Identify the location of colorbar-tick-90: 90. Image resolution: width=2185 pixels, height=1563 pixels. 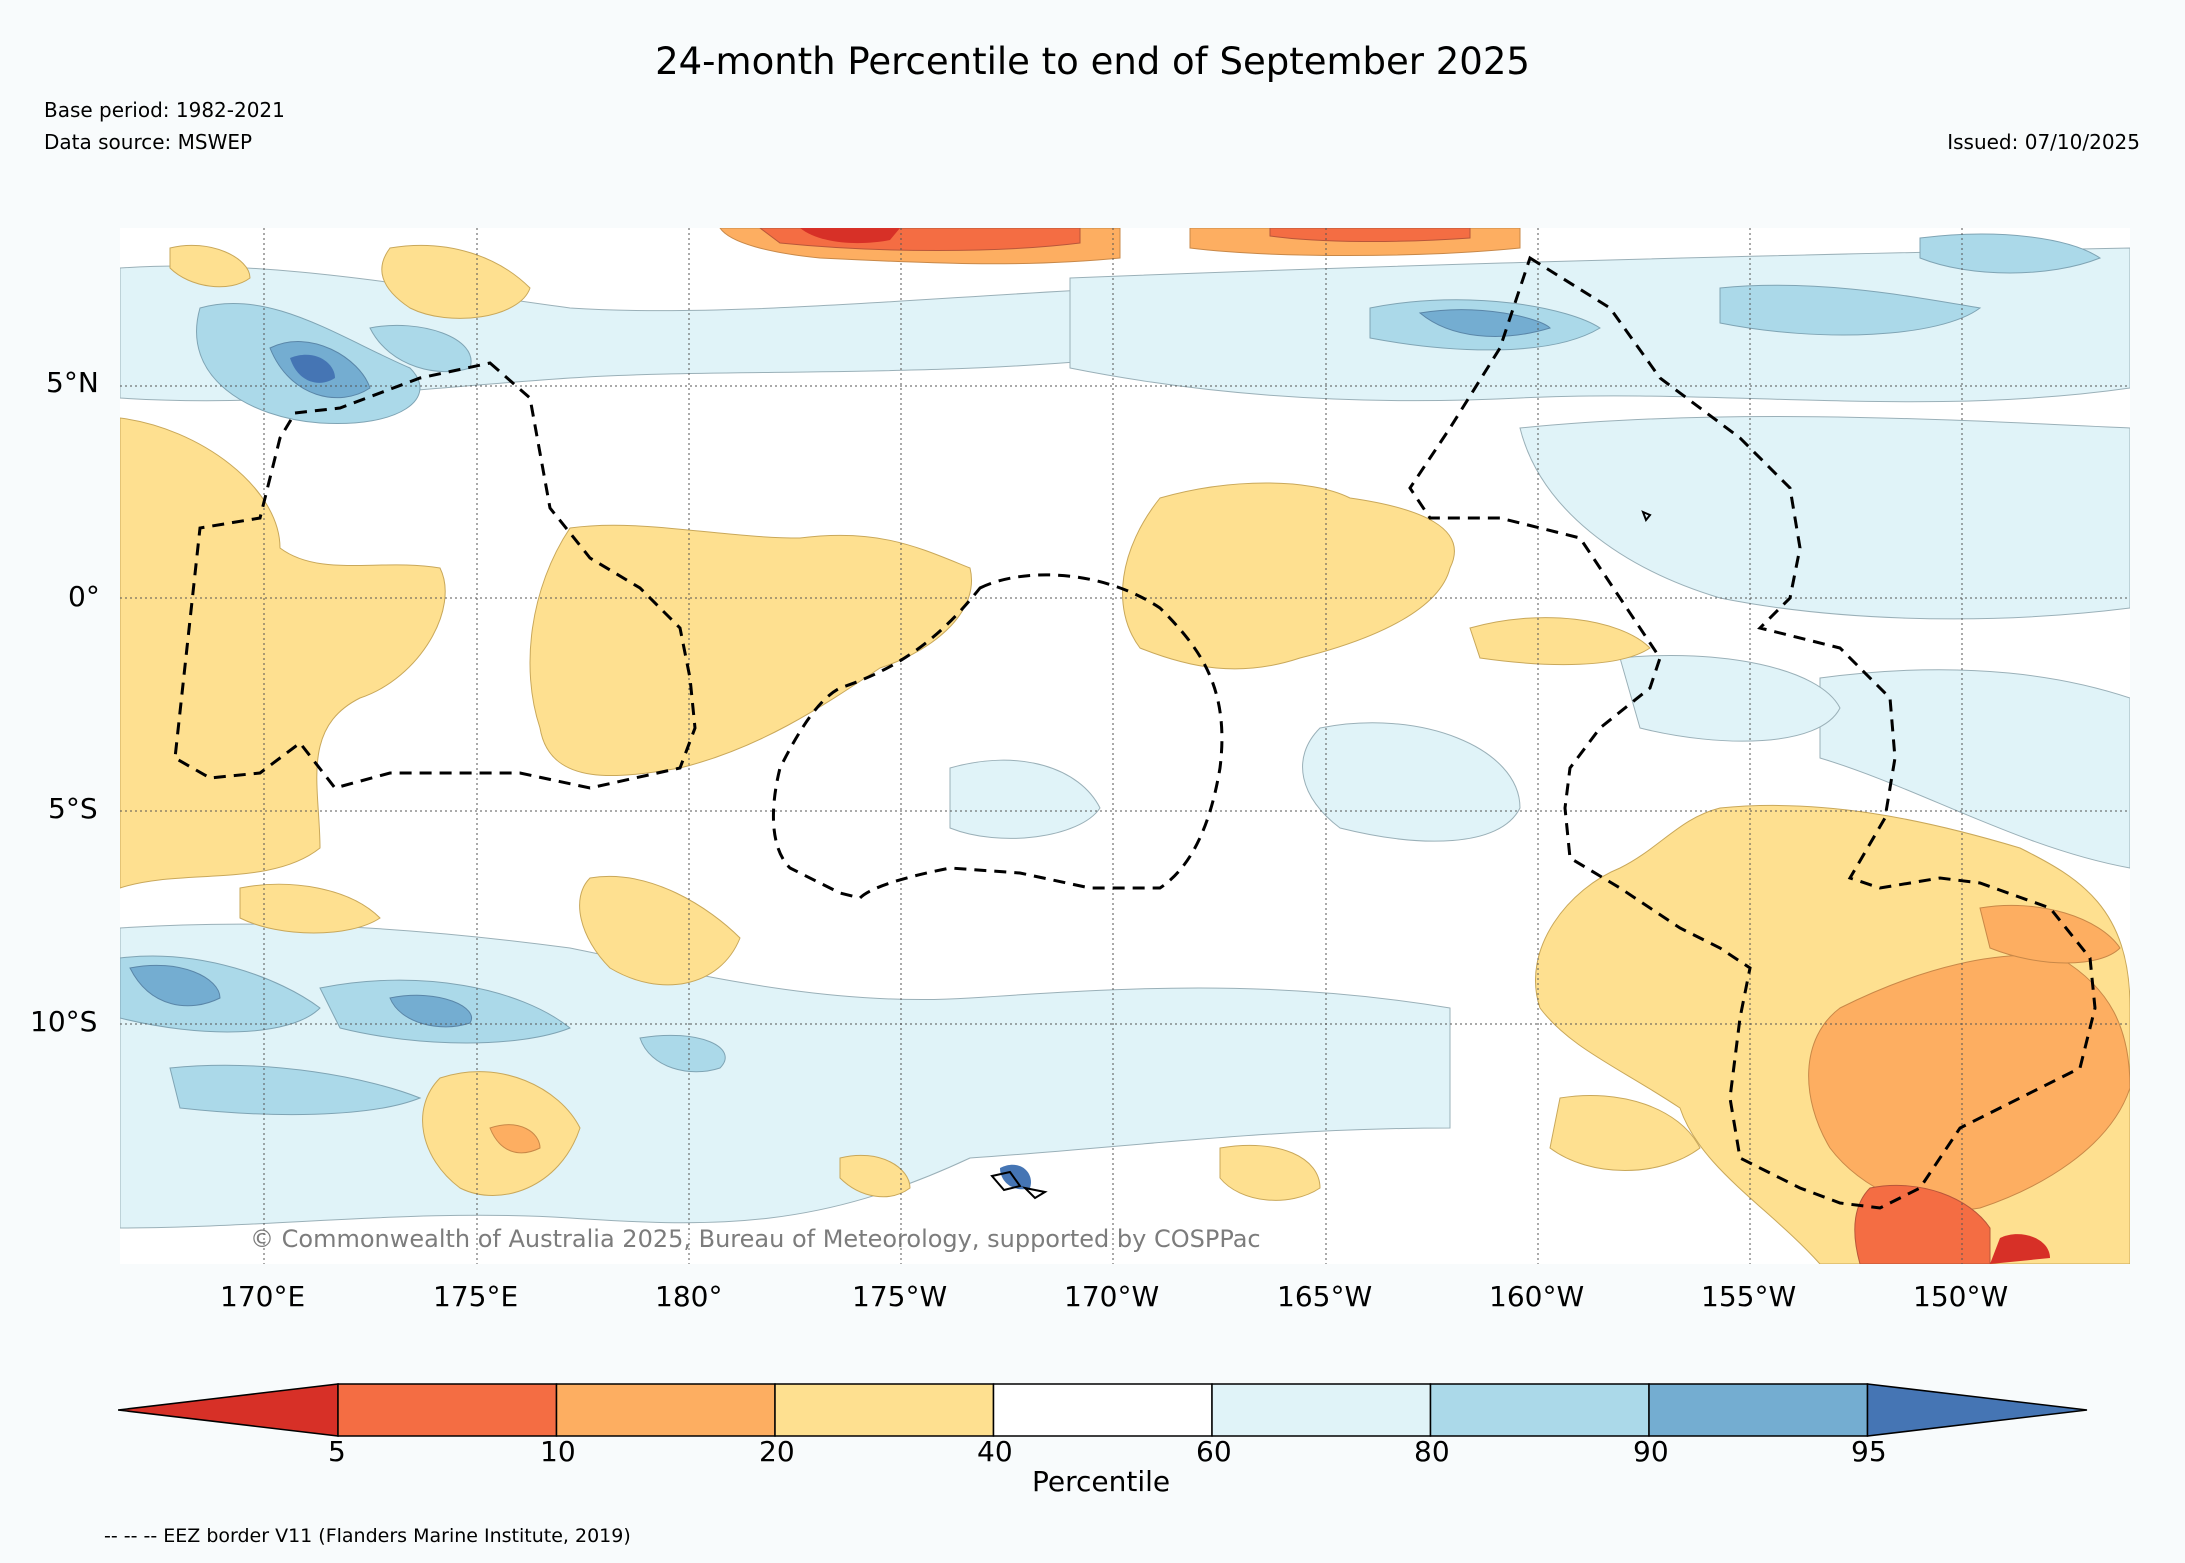
(1651, 1451).